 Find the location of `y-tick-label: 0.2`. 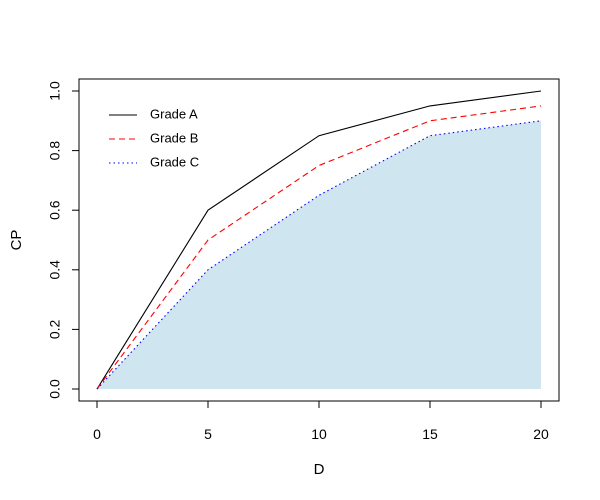

y-tick-label: 0.2 is located at coordinates (55, 329).